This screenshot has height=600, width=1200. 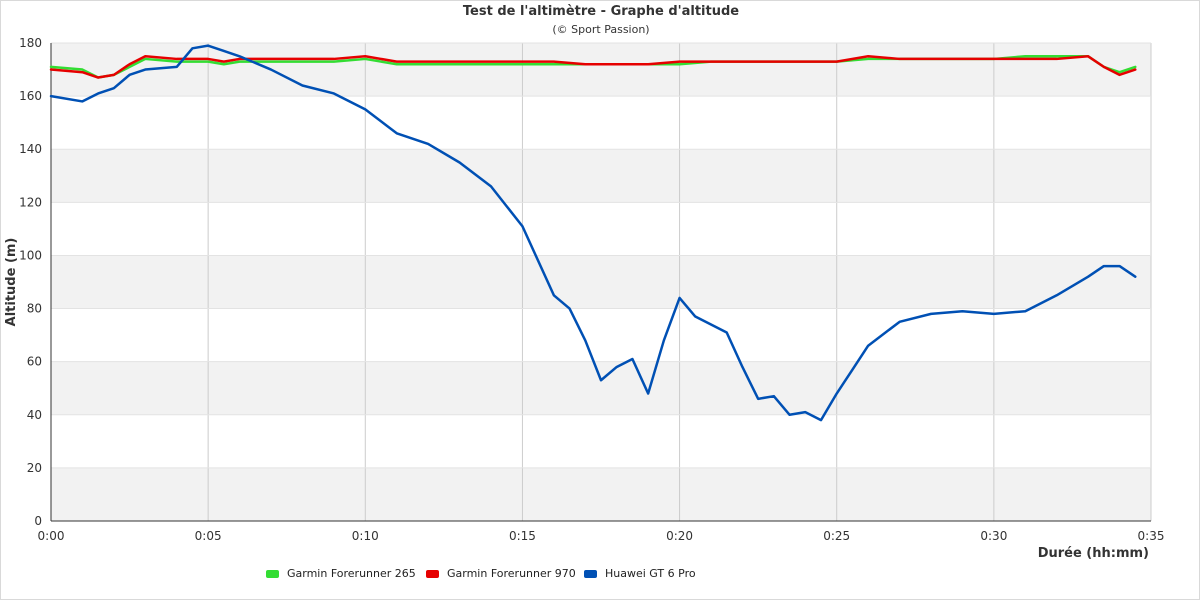 What do you see at coordinates (30, 255) in the screenshot?
I see `y-tick-label: 100` at bounding box center [30, 255].